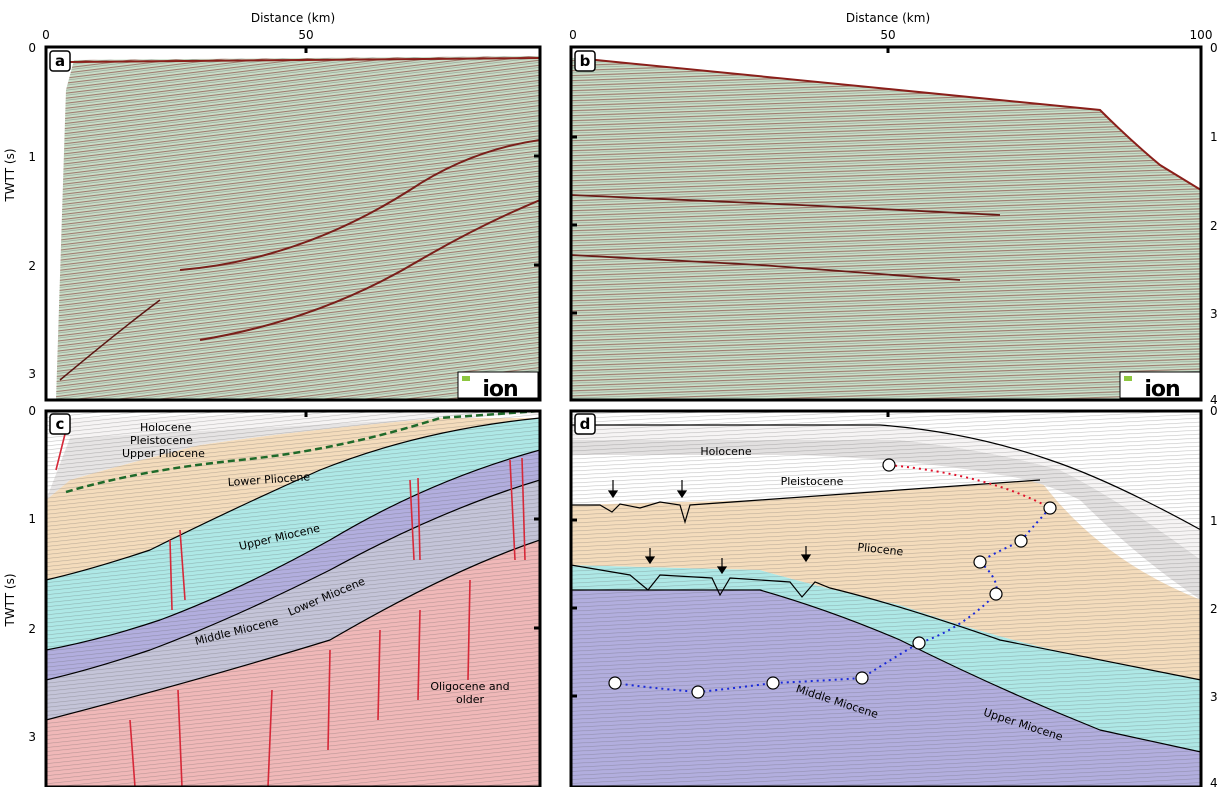 The width and height of the screenshot is (1227, 791). I want to click on top-right-y-tick-1: 1, so click(1214, 137).